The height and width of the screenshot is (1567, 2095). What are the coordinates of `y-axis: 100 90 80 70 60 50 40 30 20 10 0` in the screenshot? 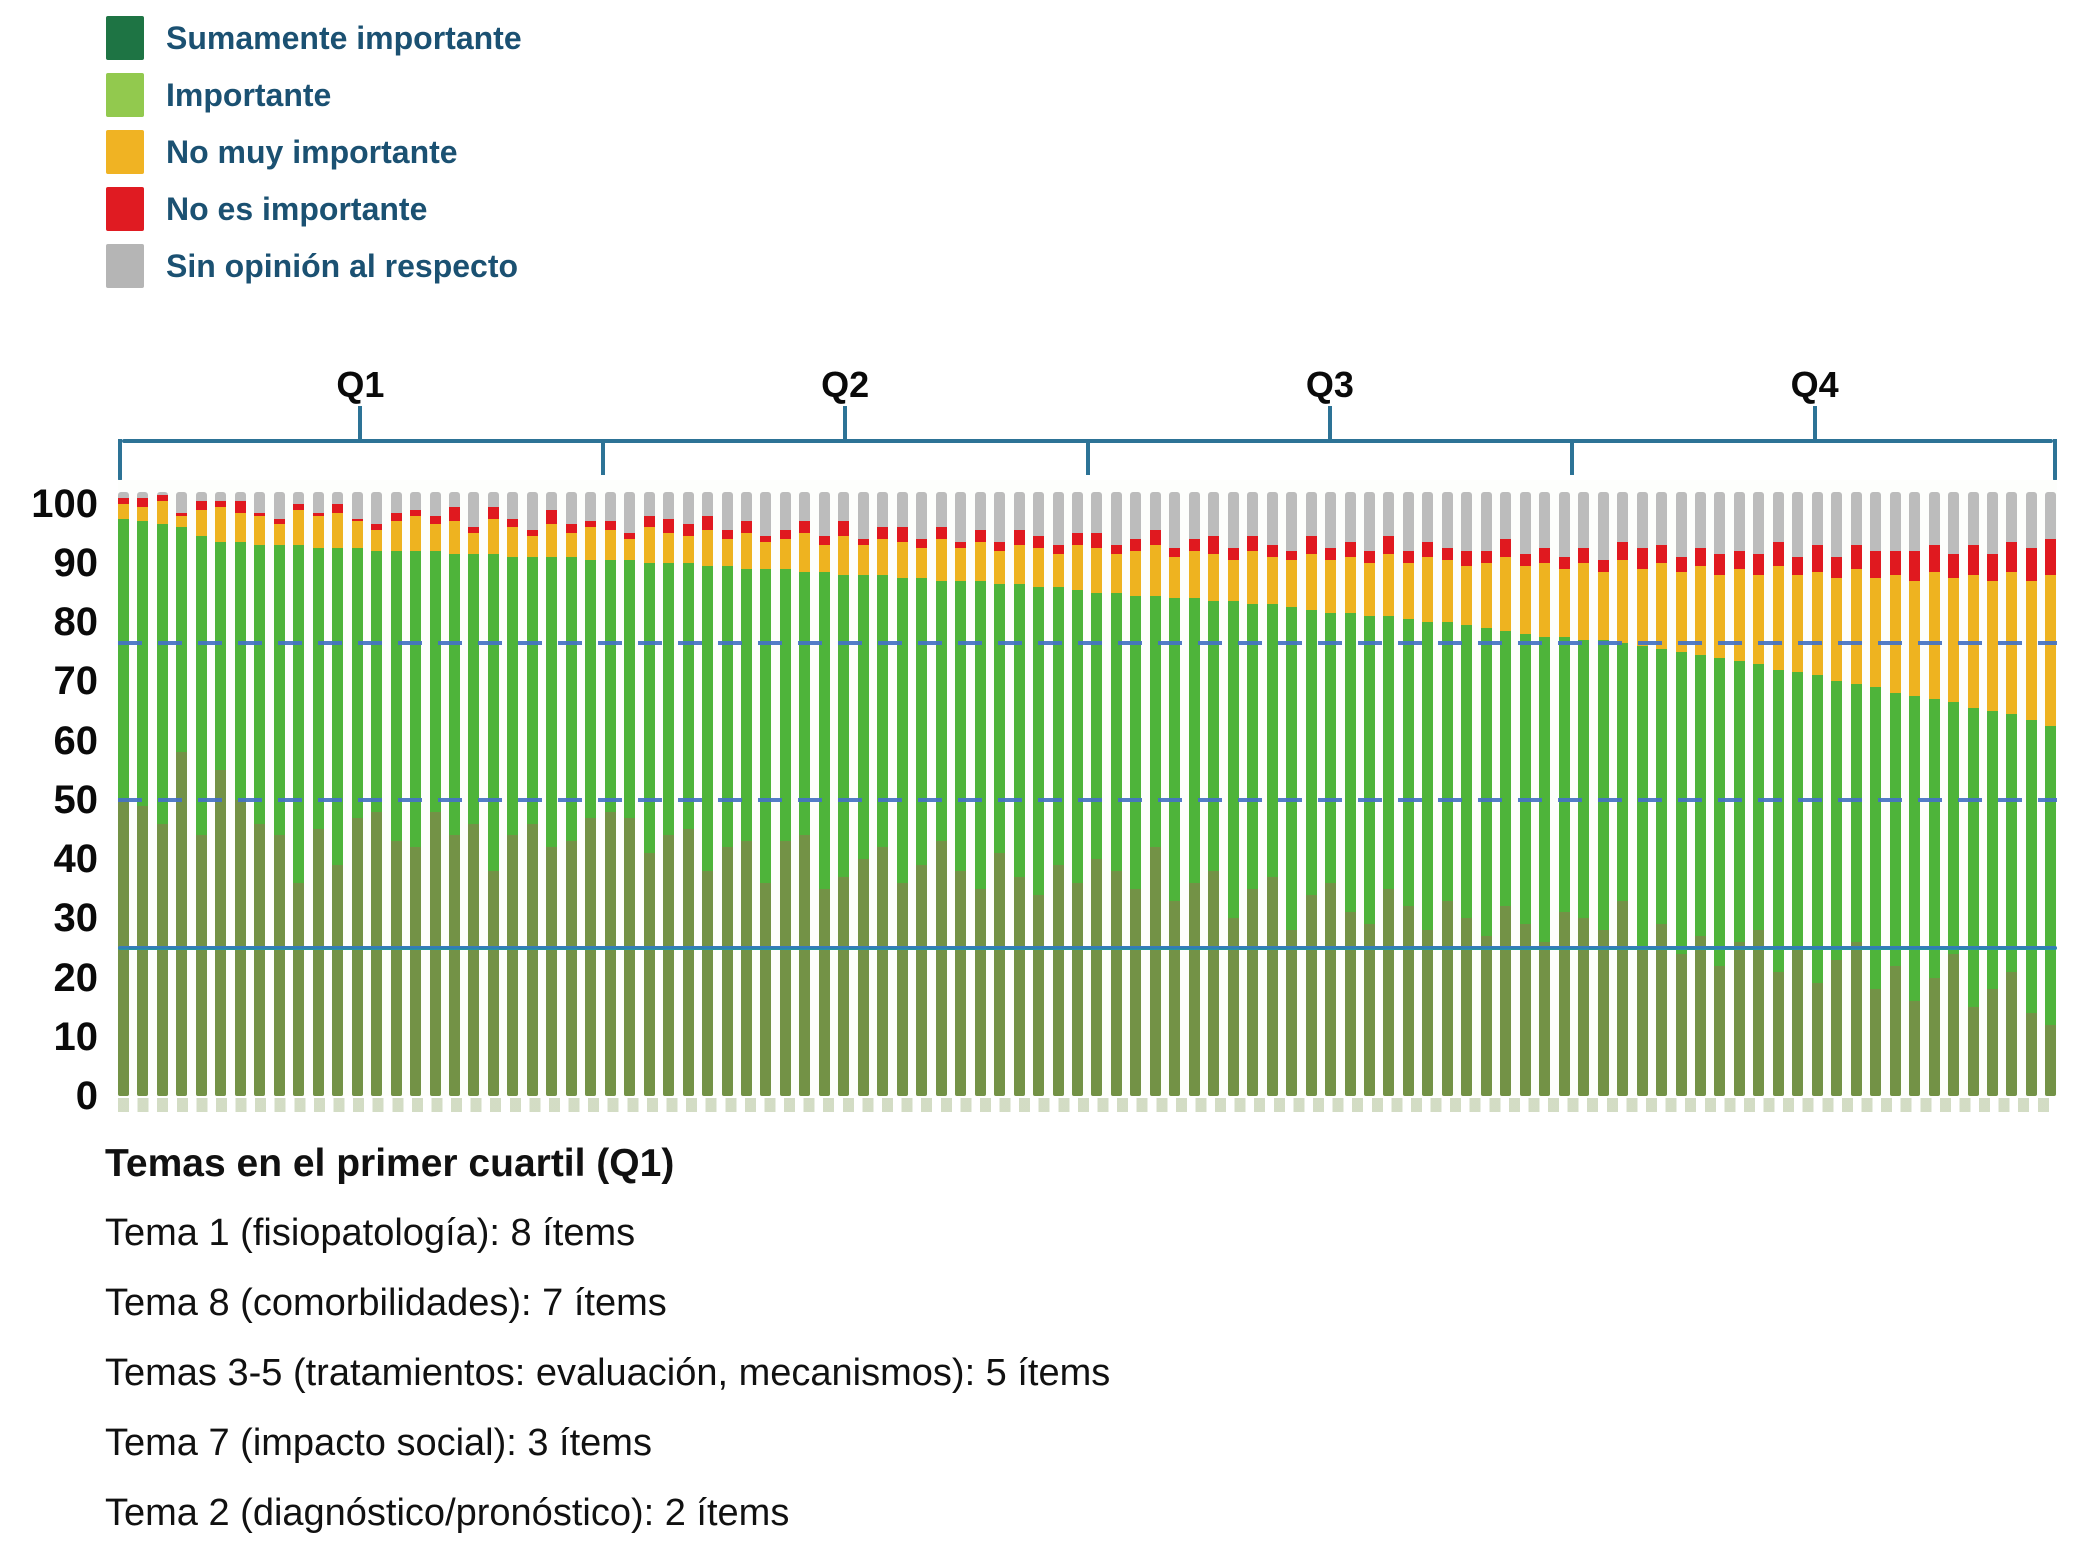 It's located at (52, 798).